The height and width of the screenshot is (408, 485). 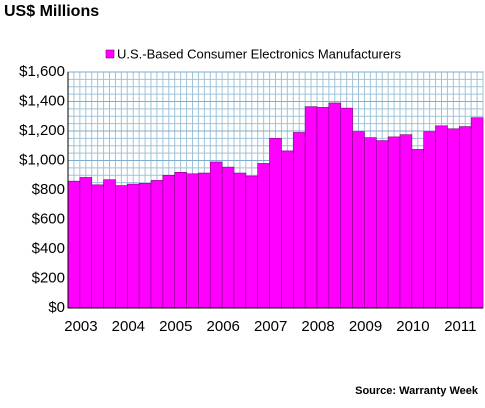 What do you see at coordinates (42, 71) in the screenshot?
I see `y-tick-label: $1,600` at bounding box center [42, 71].